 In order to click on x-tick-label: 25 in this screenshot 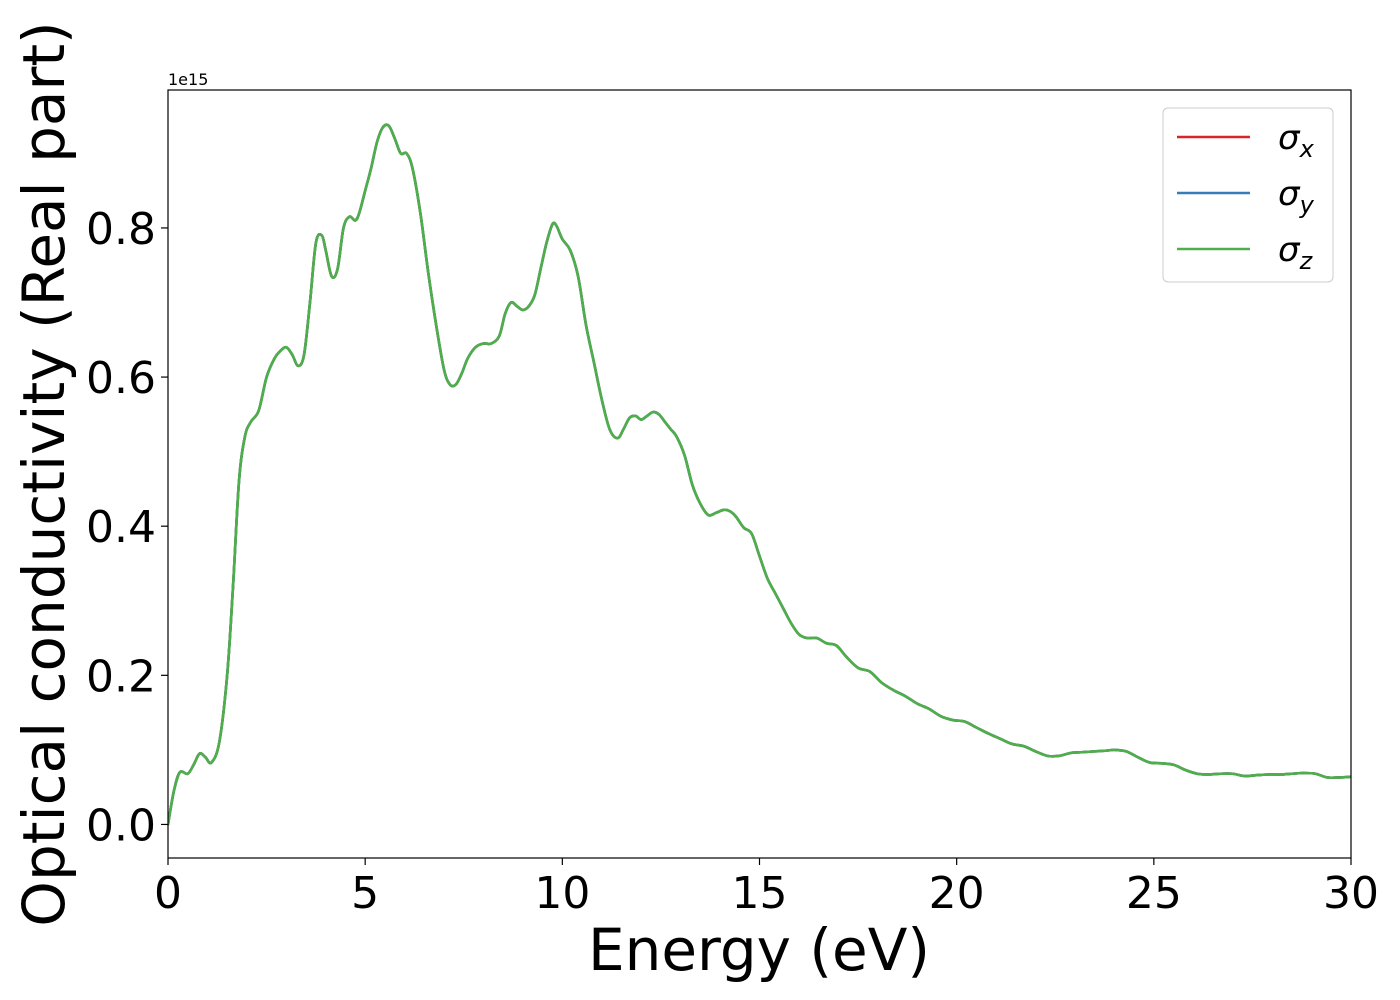, I will do `click(1154, 893)`.